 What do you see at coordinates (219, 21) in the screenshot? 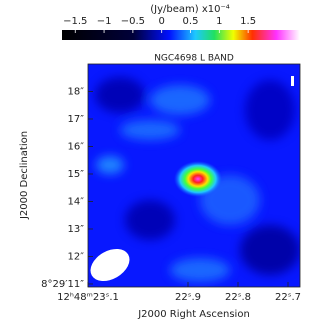
I see `colorbar-tick-label: 1` at bounding box center [219, 21].